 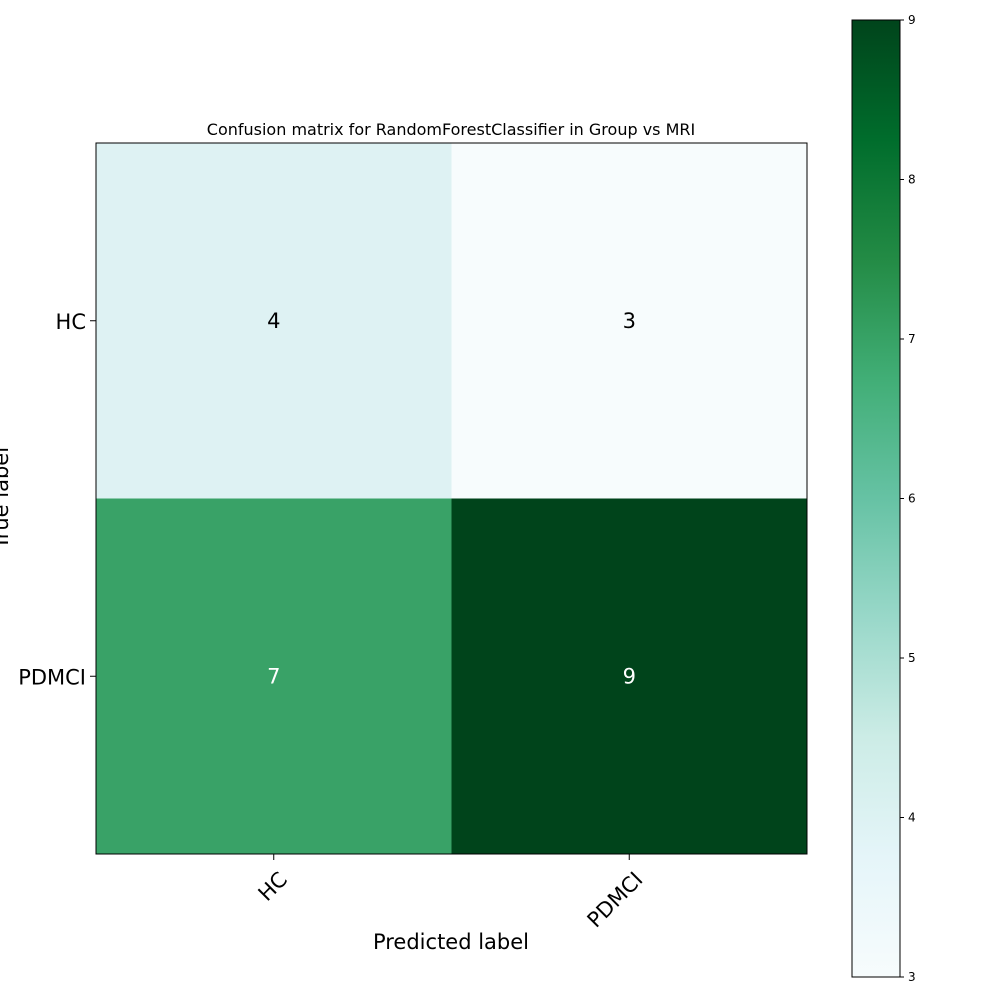 I want to click on cell-value-label: 7, so click(x=273, y=676).